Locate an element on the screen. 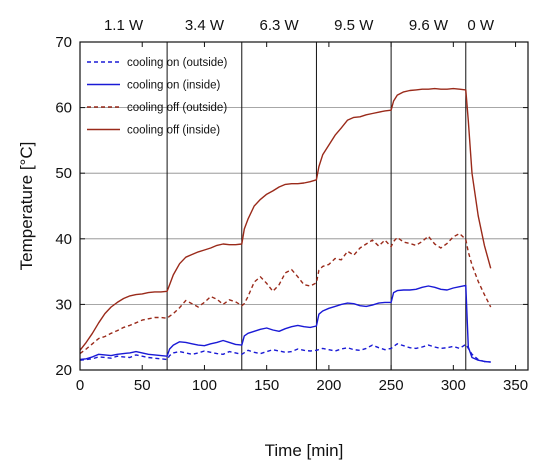 The image size is (550, 469). y-tick-label: 70 is located at coordinates (63, 42).